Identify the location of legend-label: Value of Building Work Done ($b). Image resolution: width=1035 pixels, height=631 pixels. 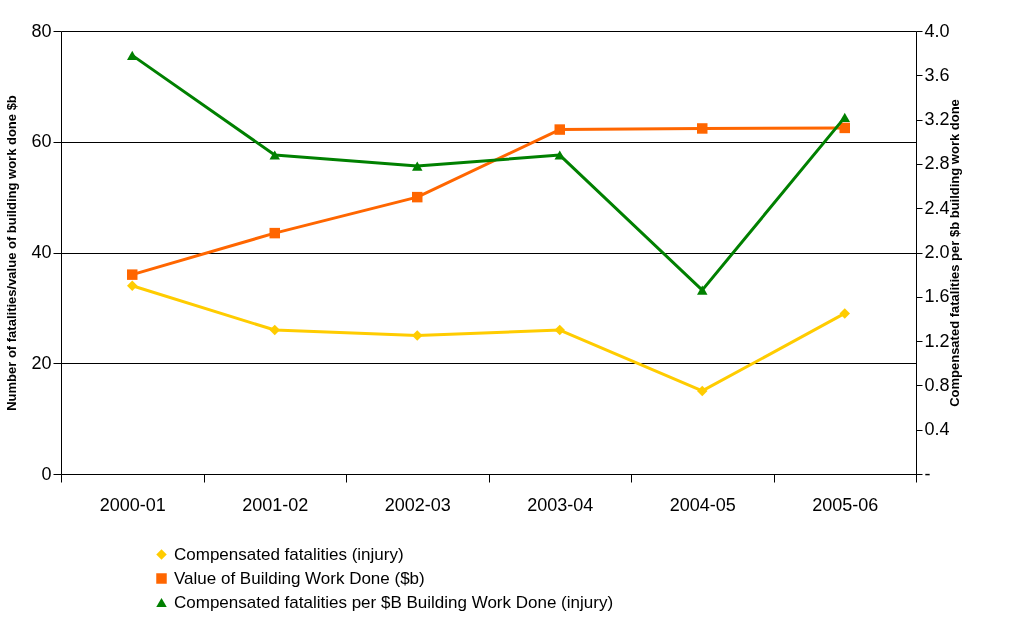
(299, 578).